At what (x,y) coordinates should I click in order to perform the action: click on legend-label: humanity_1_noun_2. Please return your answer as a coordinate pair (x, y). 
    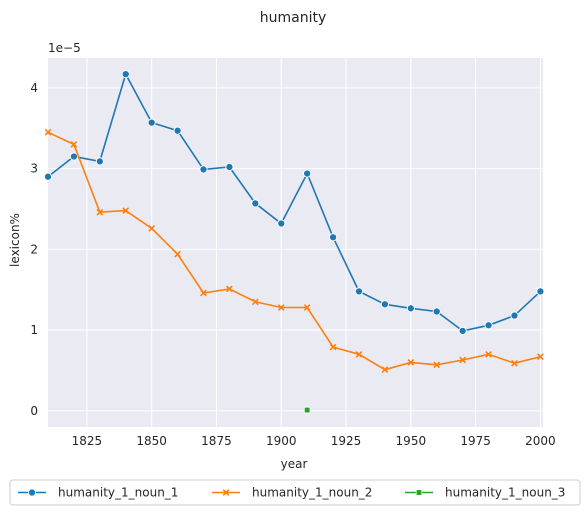
    Looking at the image, I should click on (312, 493).